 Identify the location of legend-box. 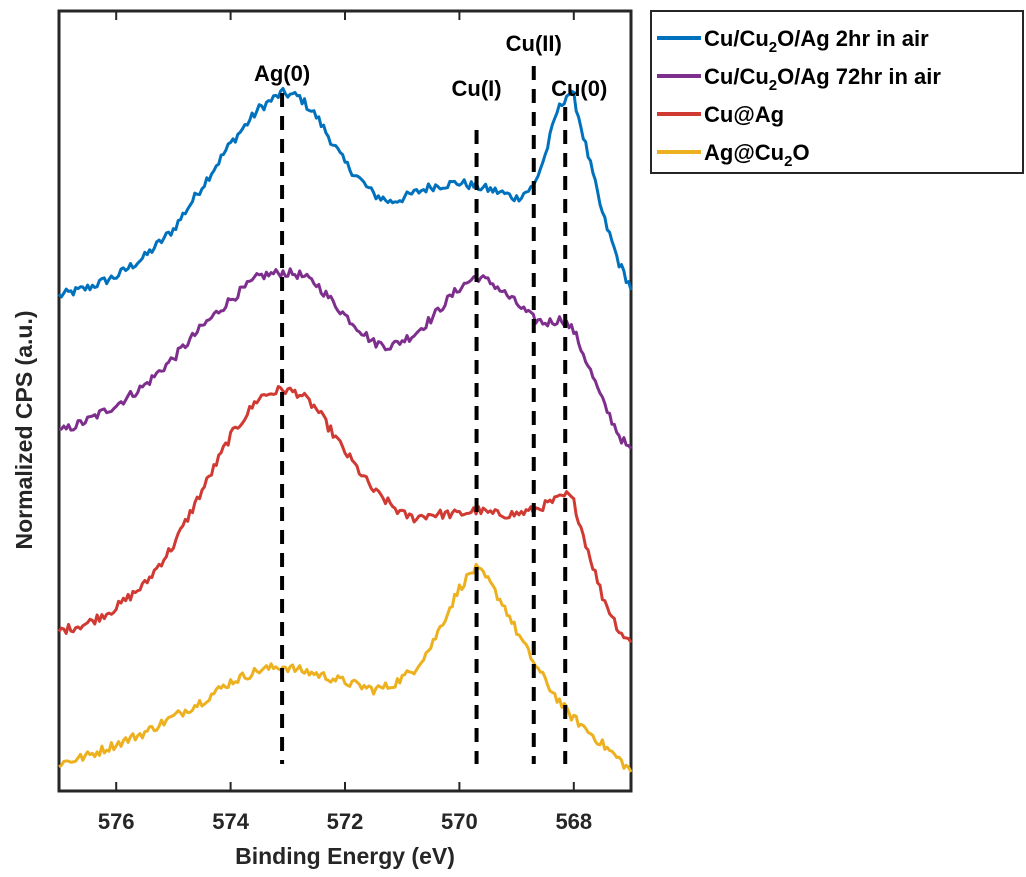
(837, 92).